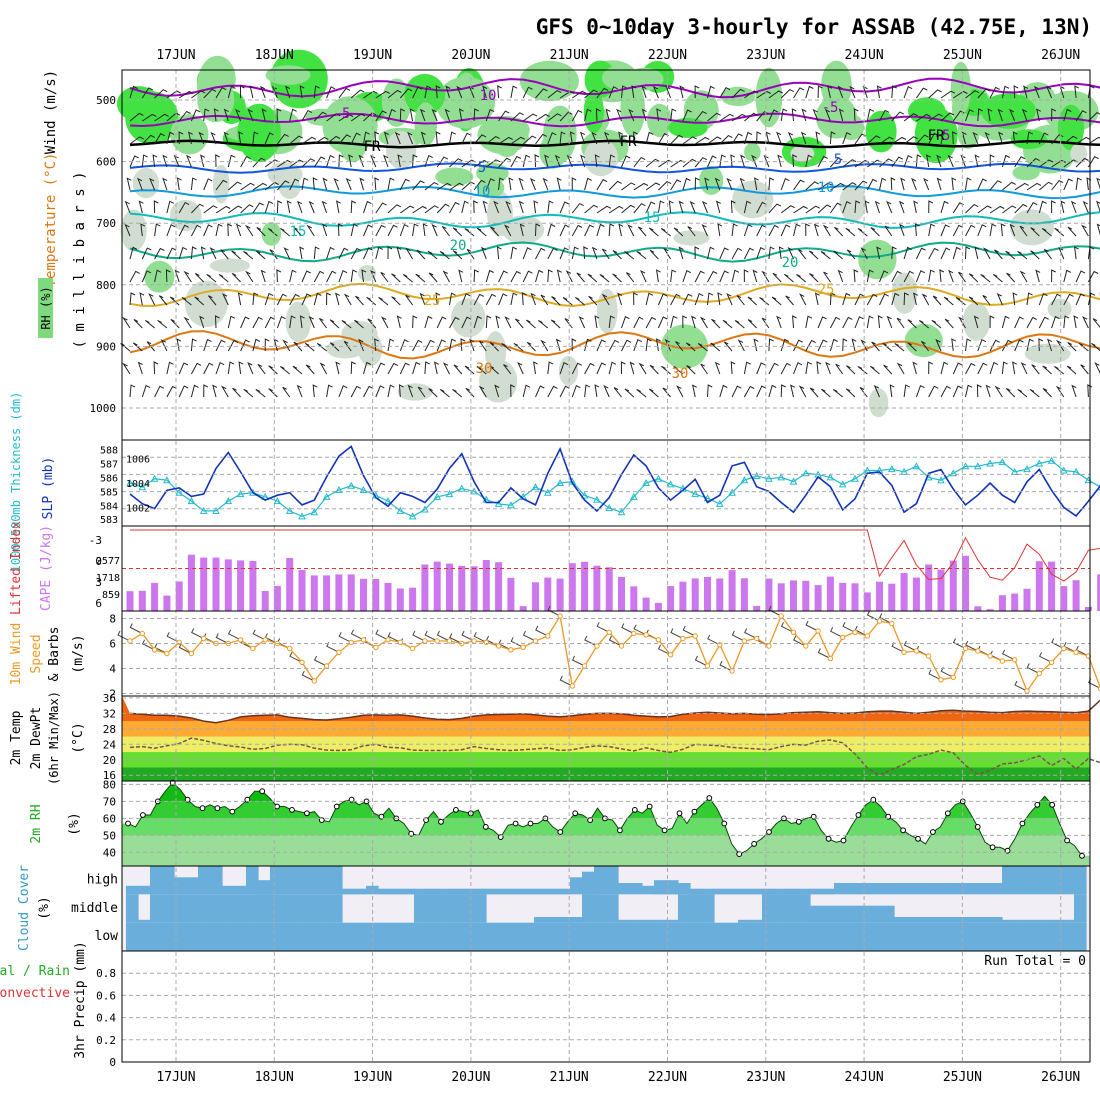 This screenshot has height=1100, width=1100. What do you see at coordinates (109, 775) in the screenshot?
I see `temp-tick: 16` at bounding box center [109, 775].